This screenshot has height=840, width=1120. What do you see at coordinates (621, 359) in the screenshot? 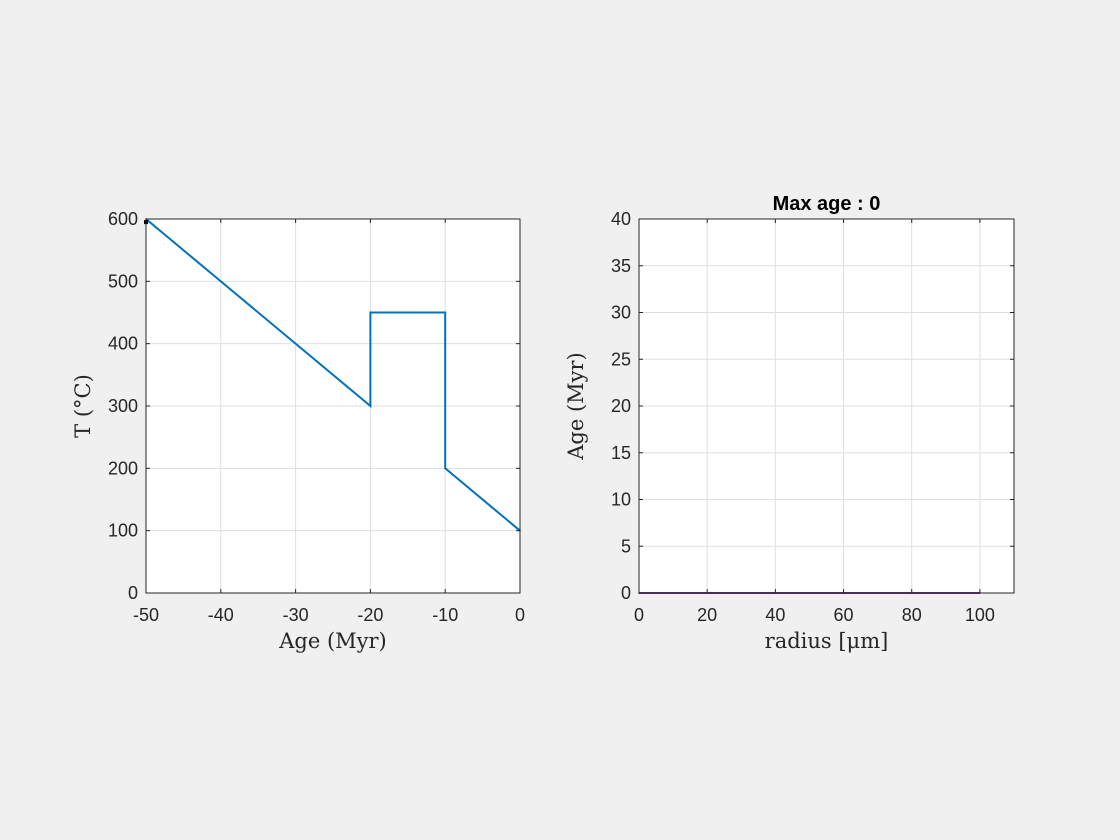
I see `y-tick-label: 25` at bounding box center [621, 359].